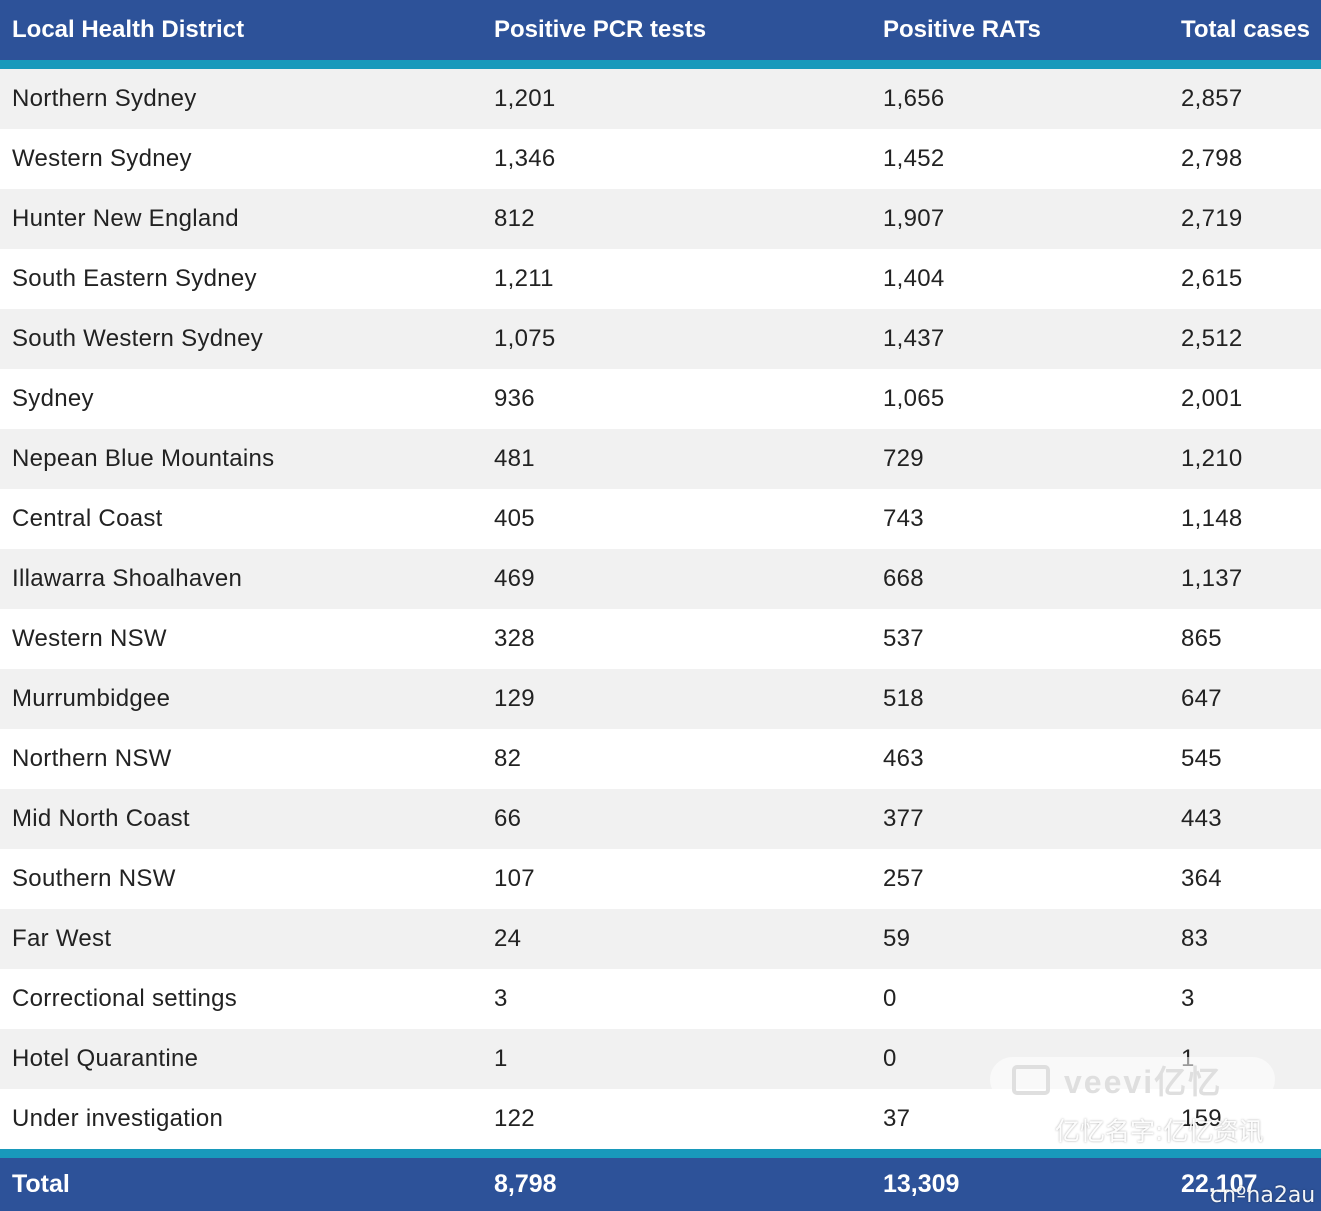 Image resolution: width=1321 pixels, height=1211 pixels. What do you see at coordinates (514, 638) in the screenshot?
I see `table-cell-pcr: 328` at bounding box center [514, 638].